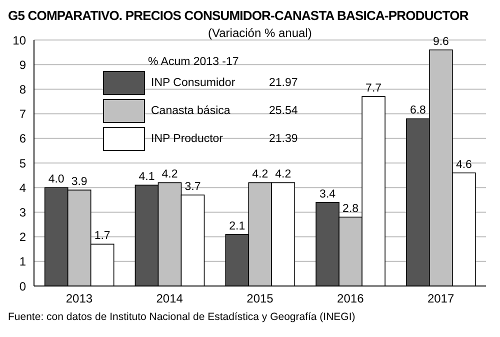 The width and height of the screenshot is (500, 337). What do you see at coordinates (193, 83) in the screenshot?
I see `legend-label: INP Consumidor` at bounding box center [193, 83].